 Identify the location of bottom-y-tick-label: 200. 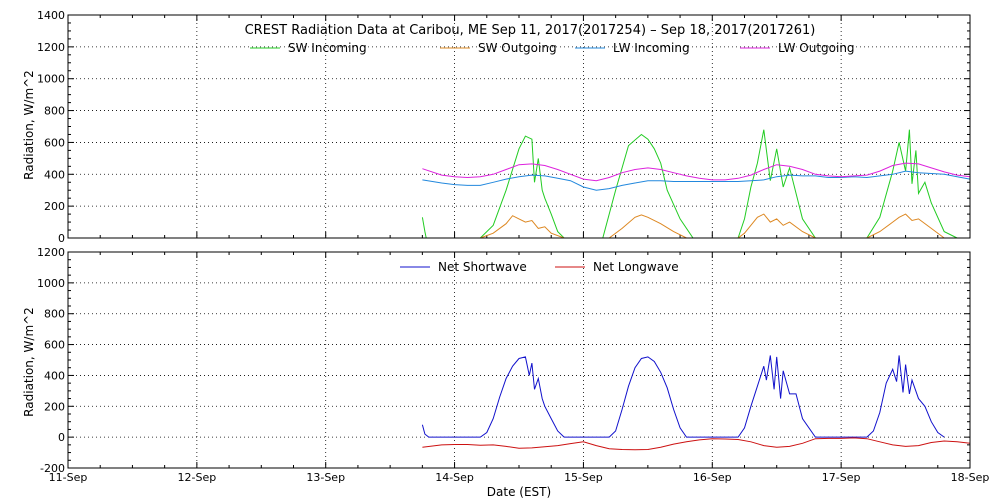
(54, 406).